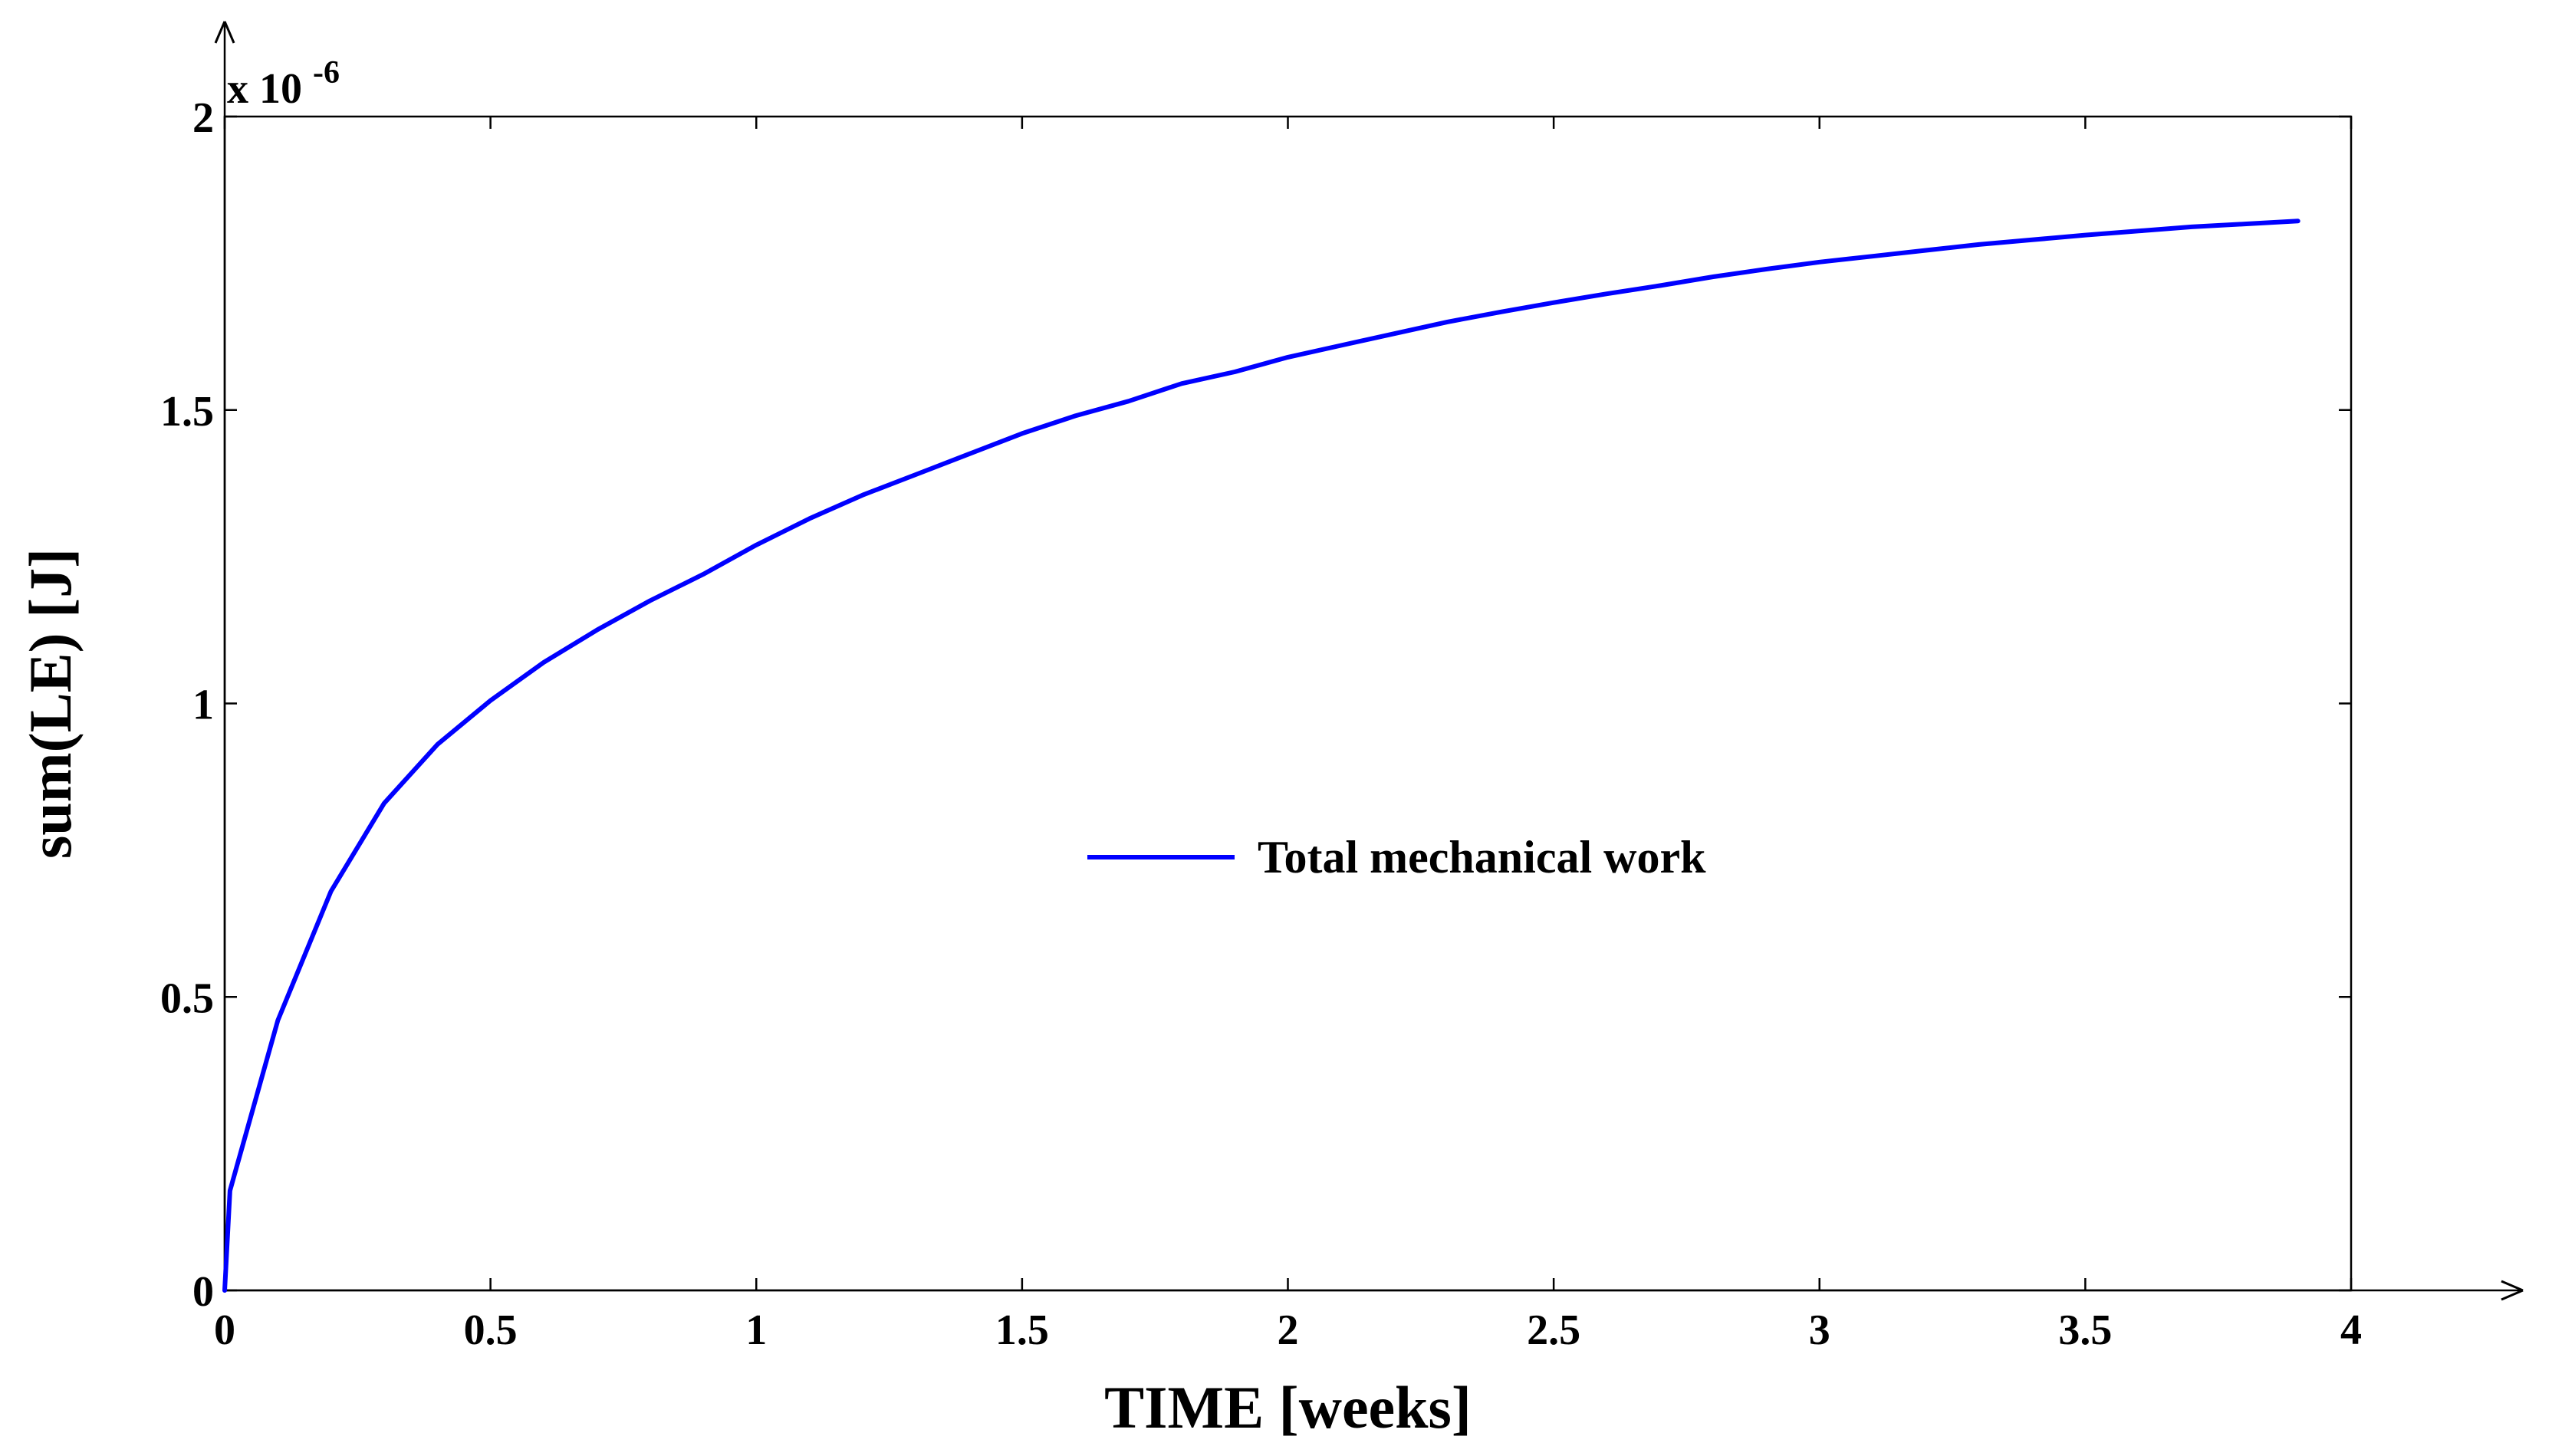 The image size is (2552, 1456). What do you see at coordinates (1819, 1330) in the screenshot?
I see `x-tick-label: 3` at bounding box center [1819, 1330].